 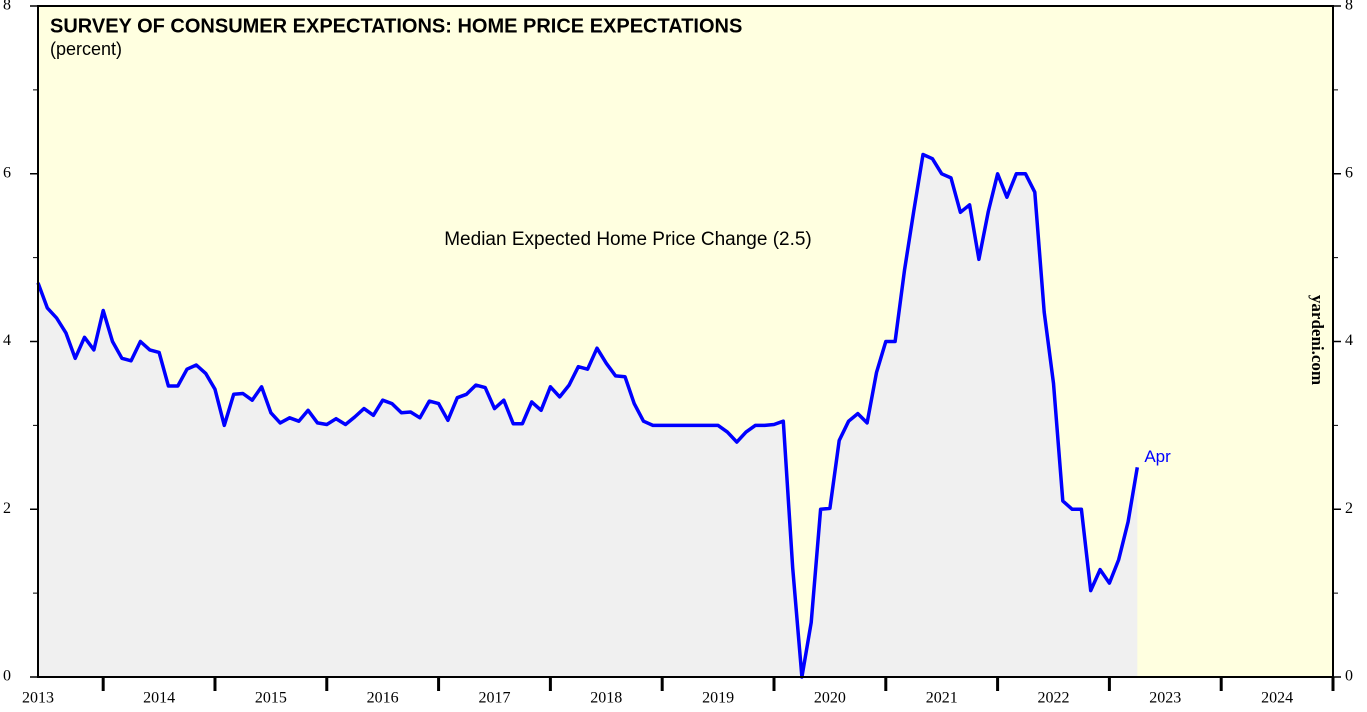 What do you see at coordinates (1165, 698) in the screenshot?
I see `x-tick-label: 2023` at bounding box center [1165, 698].